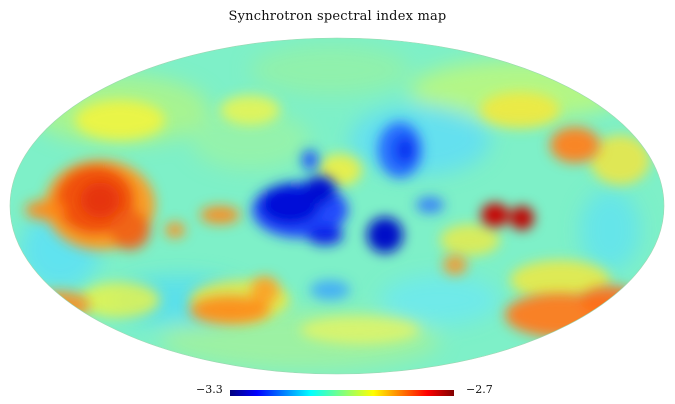  I want to click on colorbar-gradient, so click(342, 393).